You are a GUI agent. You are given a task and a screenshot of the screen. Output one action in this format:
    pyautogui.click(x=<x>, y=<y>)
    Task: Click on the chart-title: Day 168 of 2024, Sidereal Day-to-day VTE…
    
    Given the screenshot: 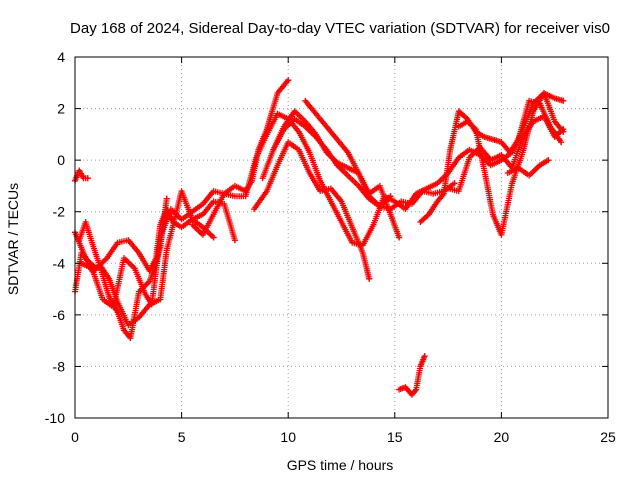 What is the action you would take?
    pyautogui.click(x=340, y=28)
    